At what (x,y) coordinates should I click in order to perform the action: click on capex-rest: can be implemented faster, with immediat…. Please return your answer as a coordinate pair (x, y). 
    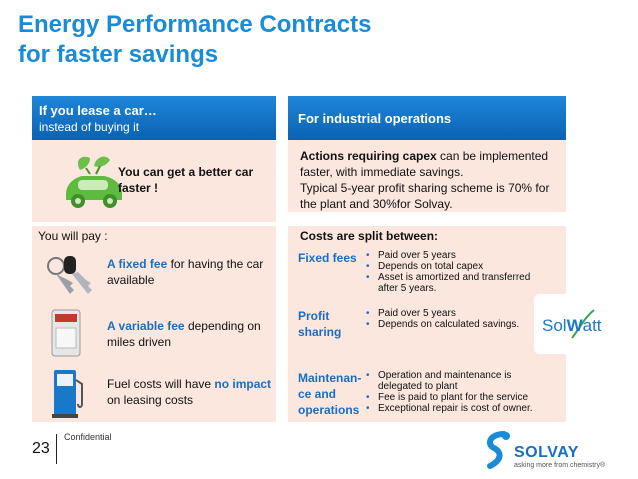
    Looking at the image, I should click on (424, 164).